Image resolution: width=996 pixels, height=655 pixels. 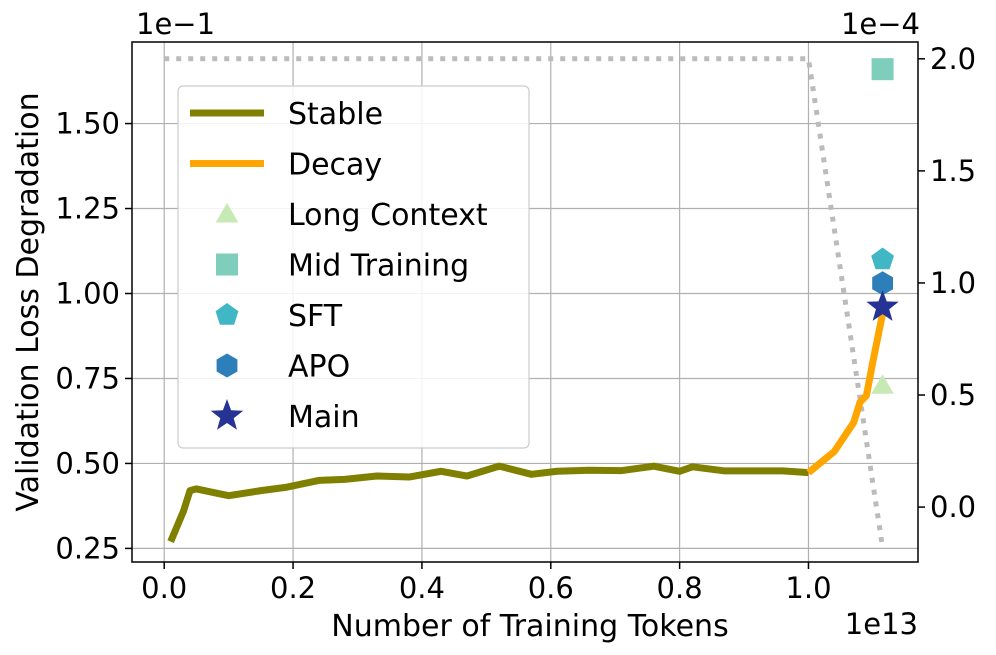 I want to click on y2-axis-exponent: 1e−4, so click(x=880, y=24).